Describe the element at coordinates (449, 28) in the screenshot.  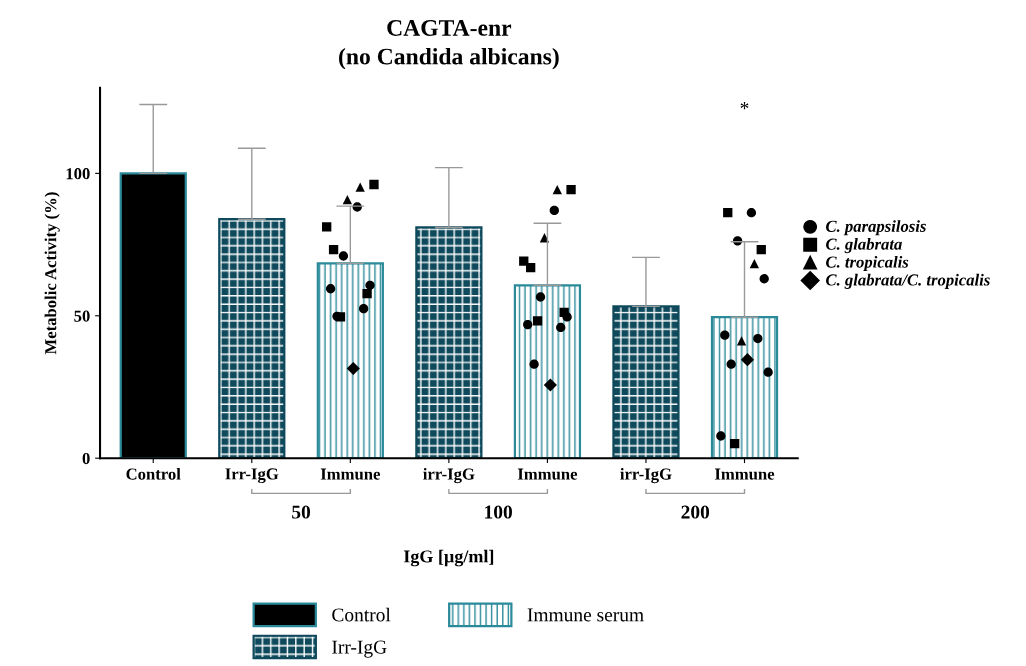
I see `chart-title: CAGTA-enr` at that location.